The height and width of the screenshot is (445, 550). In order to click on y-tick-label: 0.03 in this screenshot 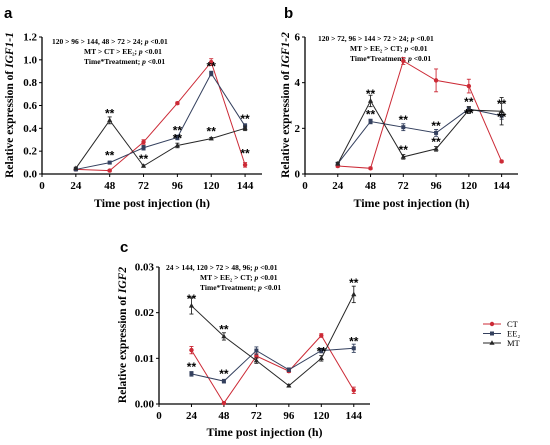, I will do `click(145, 268)`.